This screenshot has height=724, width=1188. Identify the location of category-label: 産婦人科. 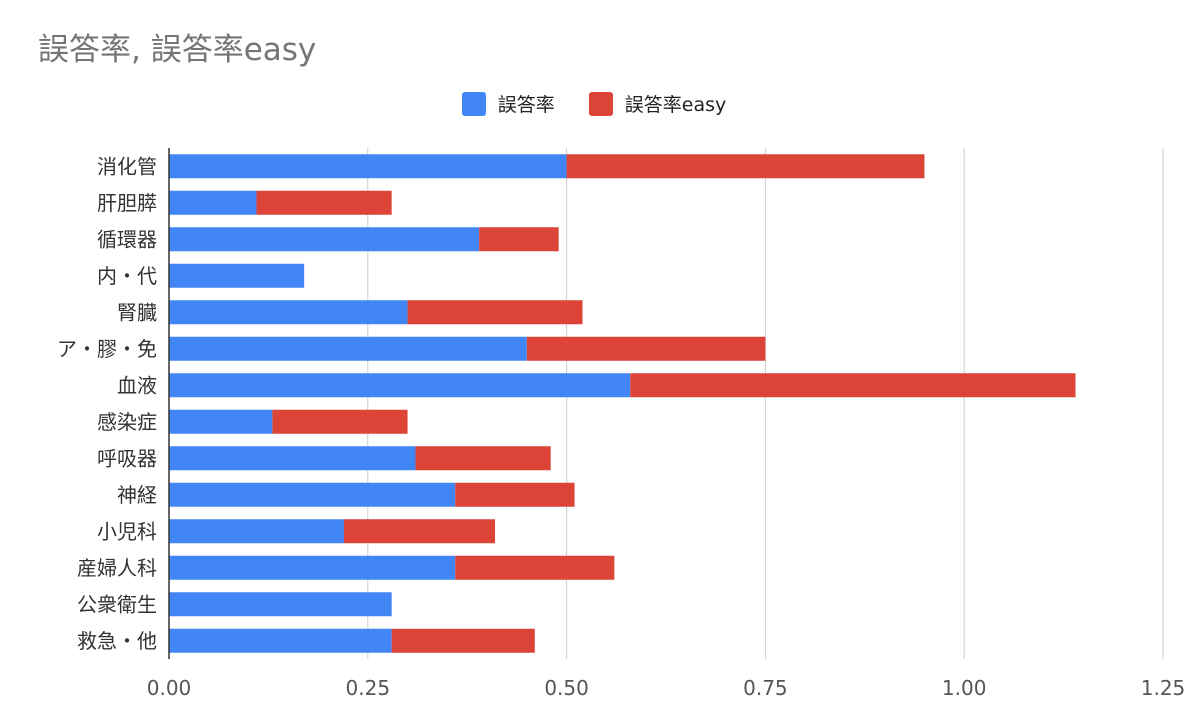
(117, 568).